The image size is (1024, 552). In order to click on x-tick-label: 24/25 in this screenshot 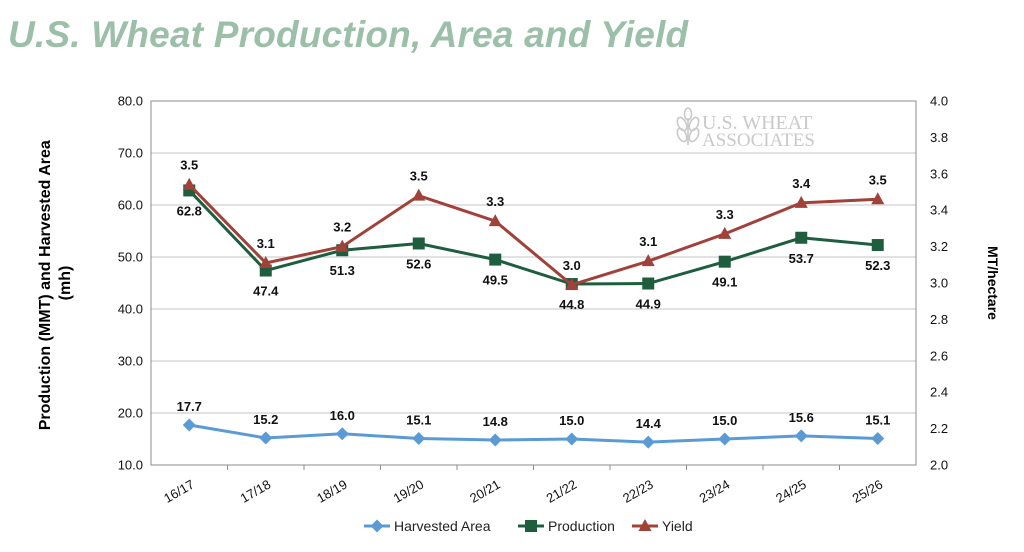, I will do `click(791, 491)`.